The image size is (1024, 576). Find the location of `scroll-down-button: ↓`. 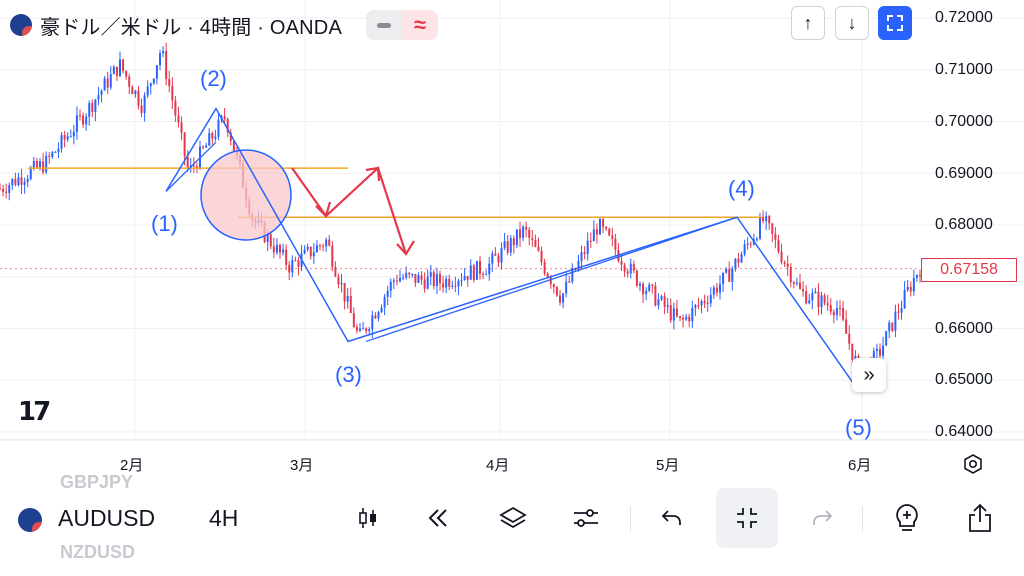

scroll-down-button: ↓ is located at coordinates (852, 23).